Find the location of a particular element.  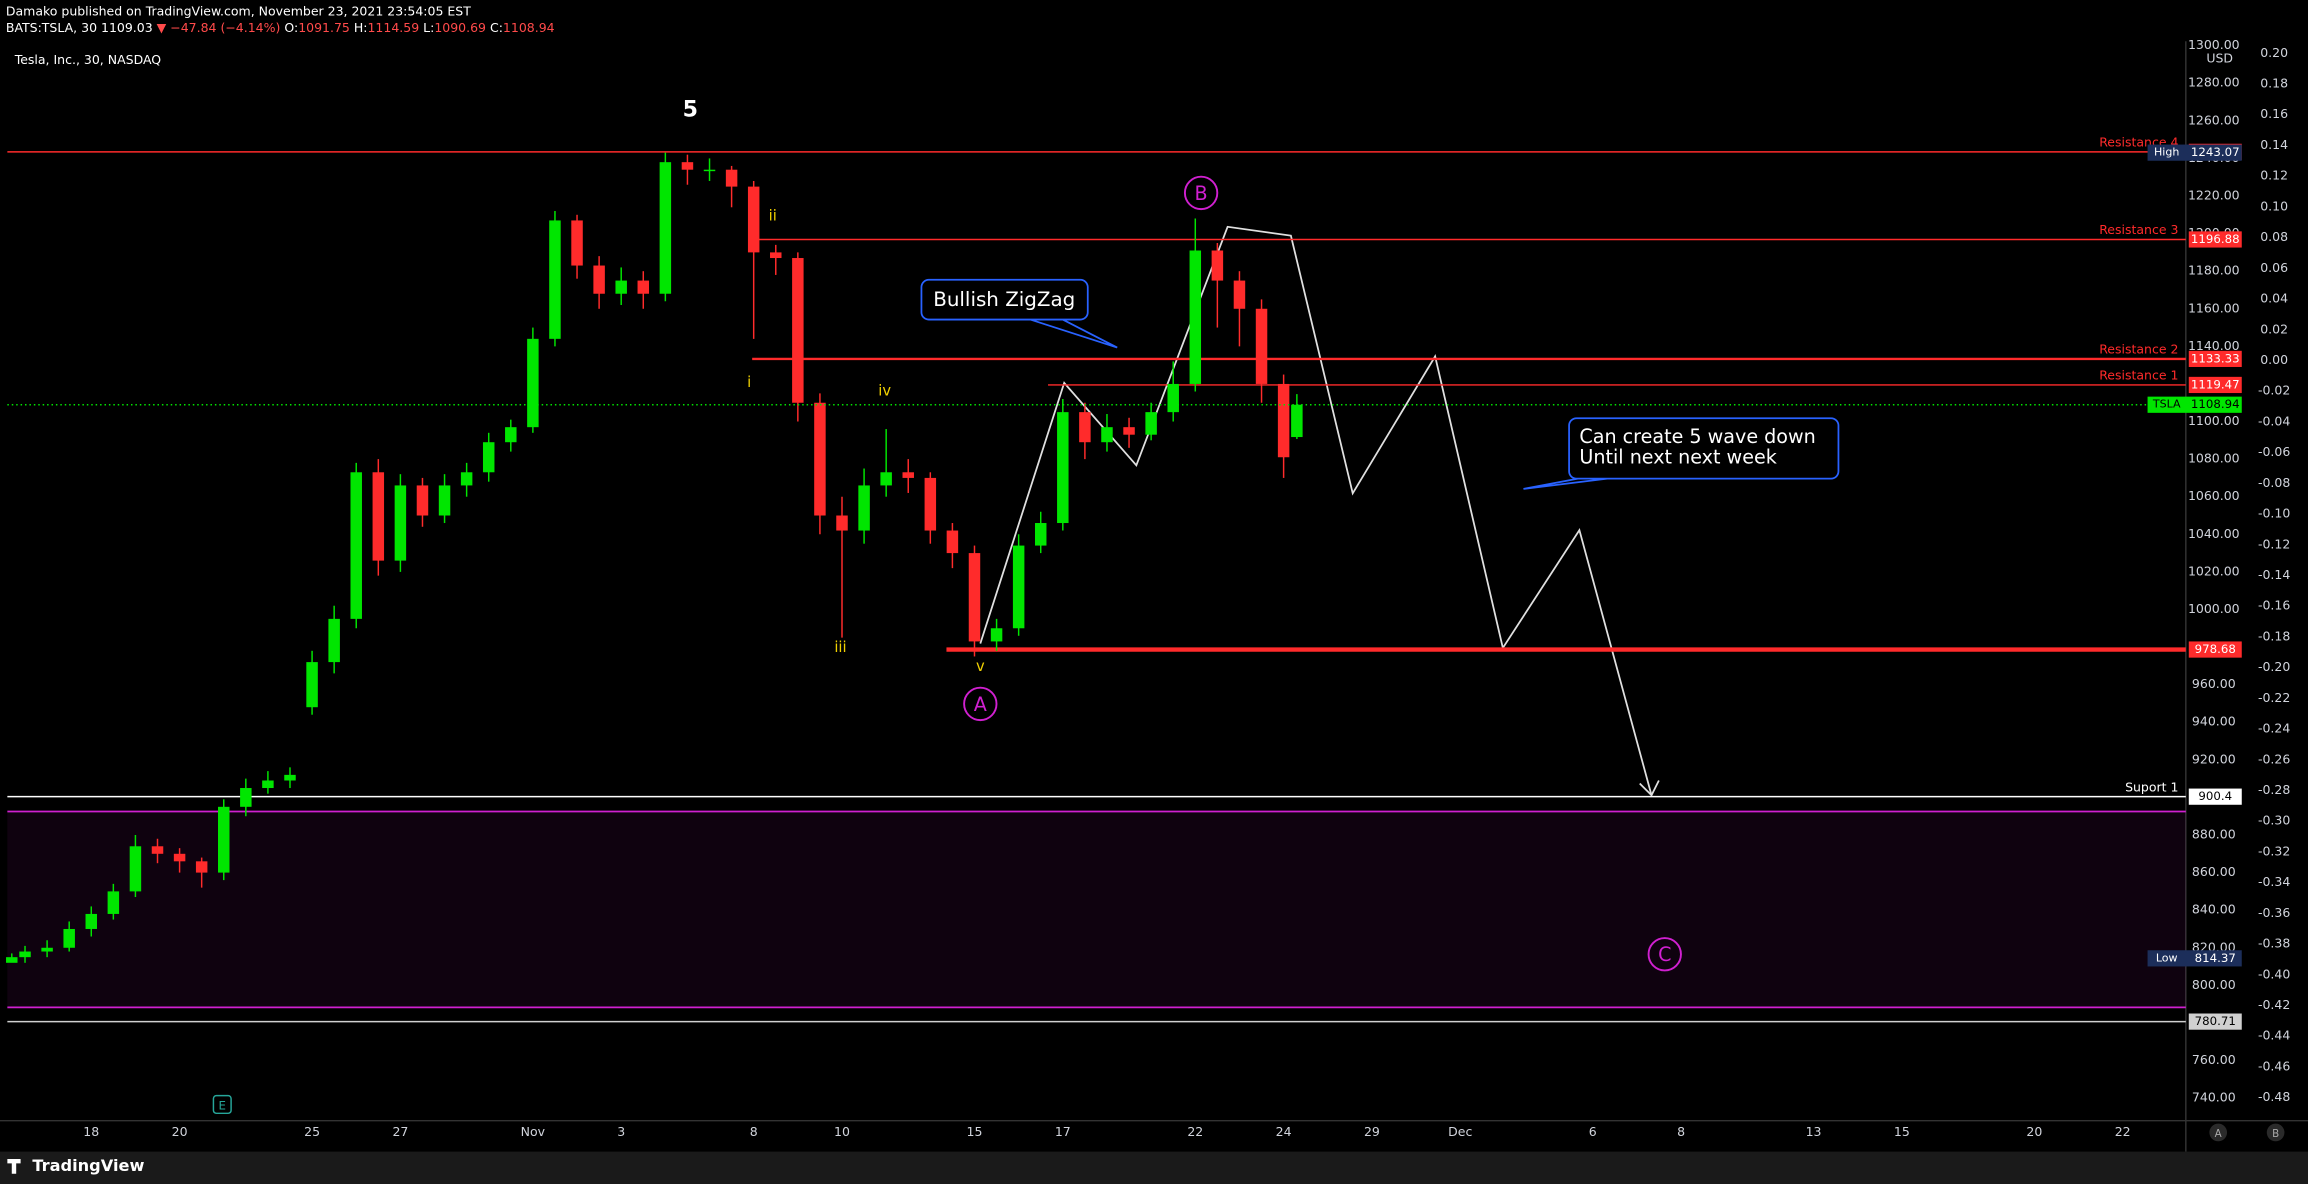

footer is located at coordinates (1154, 1167).